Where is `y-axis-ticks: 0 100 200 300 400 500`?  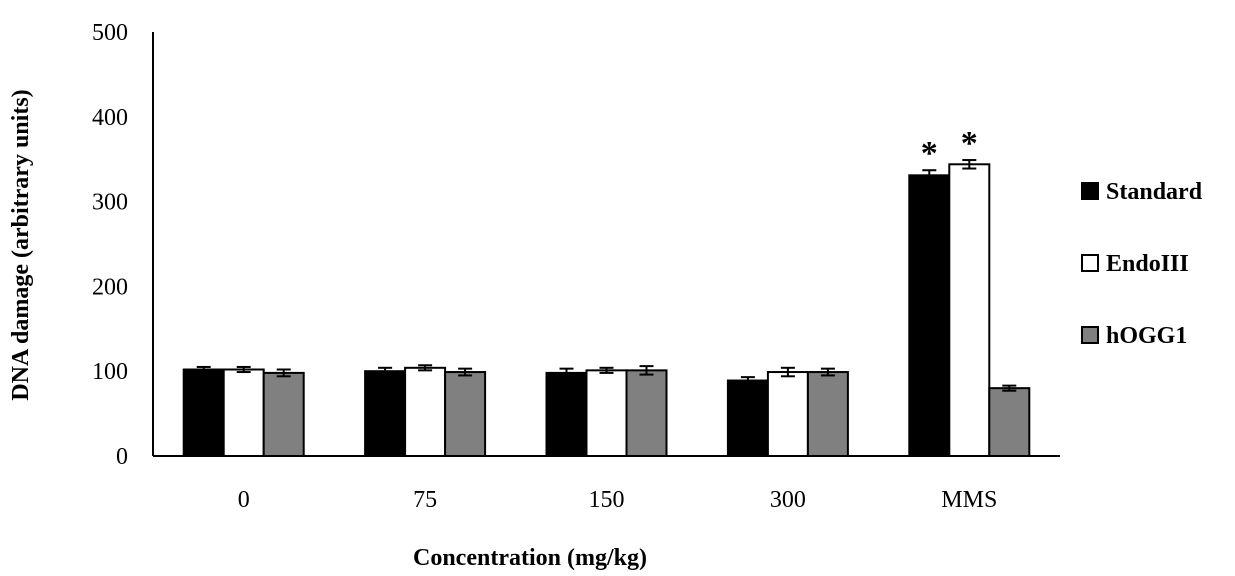
y-axis-ticks: 0 100 200 300 400 500 is located at coordinates (110, 245).